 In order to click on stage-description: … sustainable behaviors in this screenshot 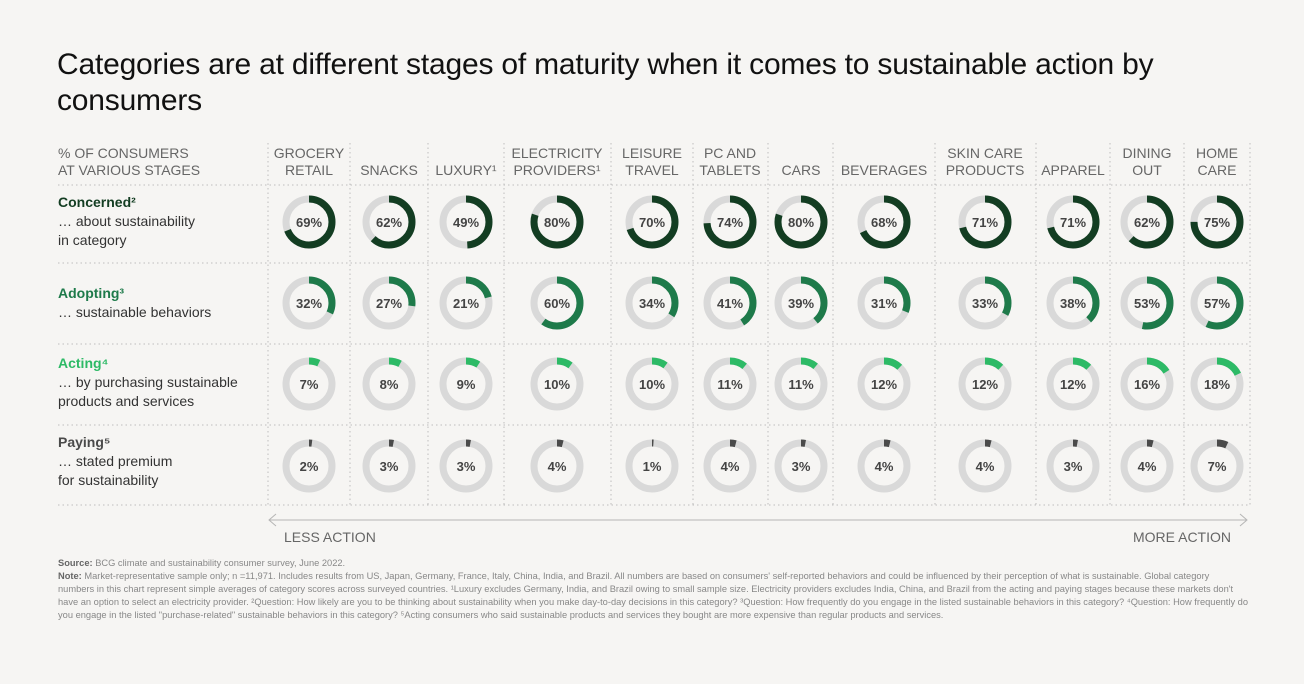, I will do `click(134, 312)`.